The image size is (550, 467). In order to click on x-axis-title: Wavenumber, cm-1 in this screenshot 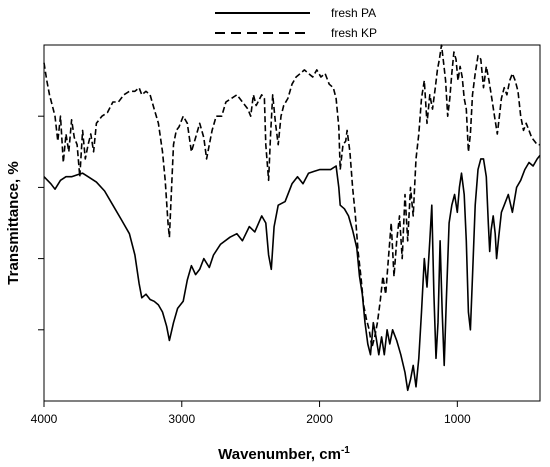, I will do `click(284, 454)`.